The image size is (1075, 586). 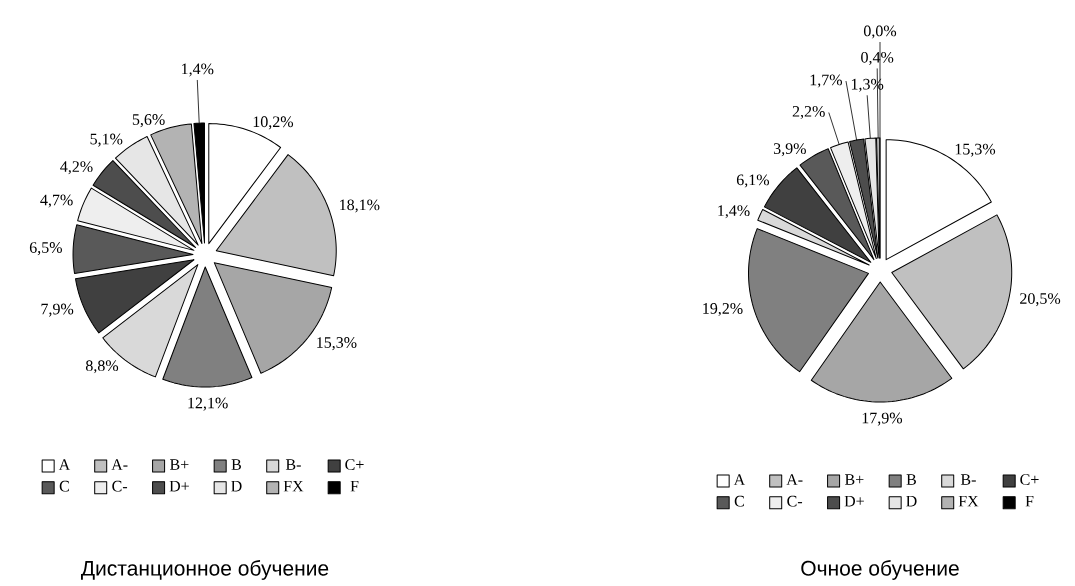 I want to click on data-label: 0,4%, so click(x=877, y=58).